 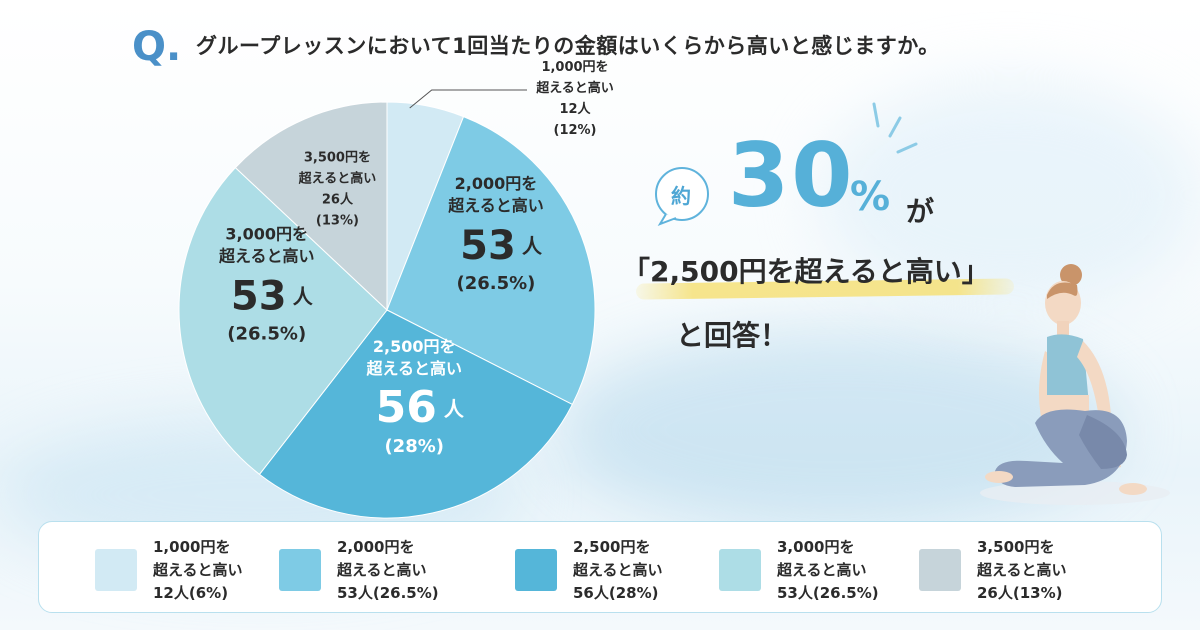 I want to click on legend-label: 3,000円を 超えると高い 53人(26.5%), so click(x=828, y=570).